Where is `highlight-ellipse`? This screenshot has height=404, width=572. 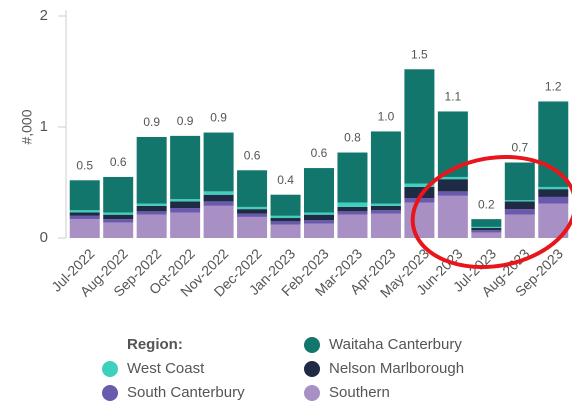 highlight-ellipse is located at coordinates (491, 212).